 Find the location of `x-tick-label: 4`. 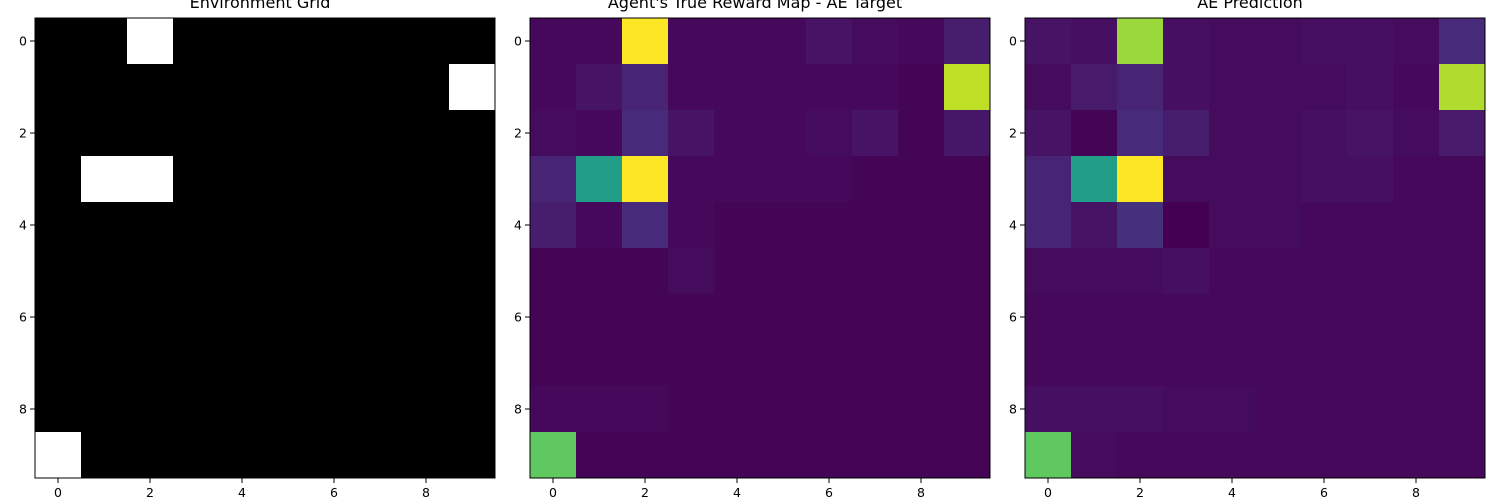

x-tick-label: 4 is located at coordinates (242, 492).